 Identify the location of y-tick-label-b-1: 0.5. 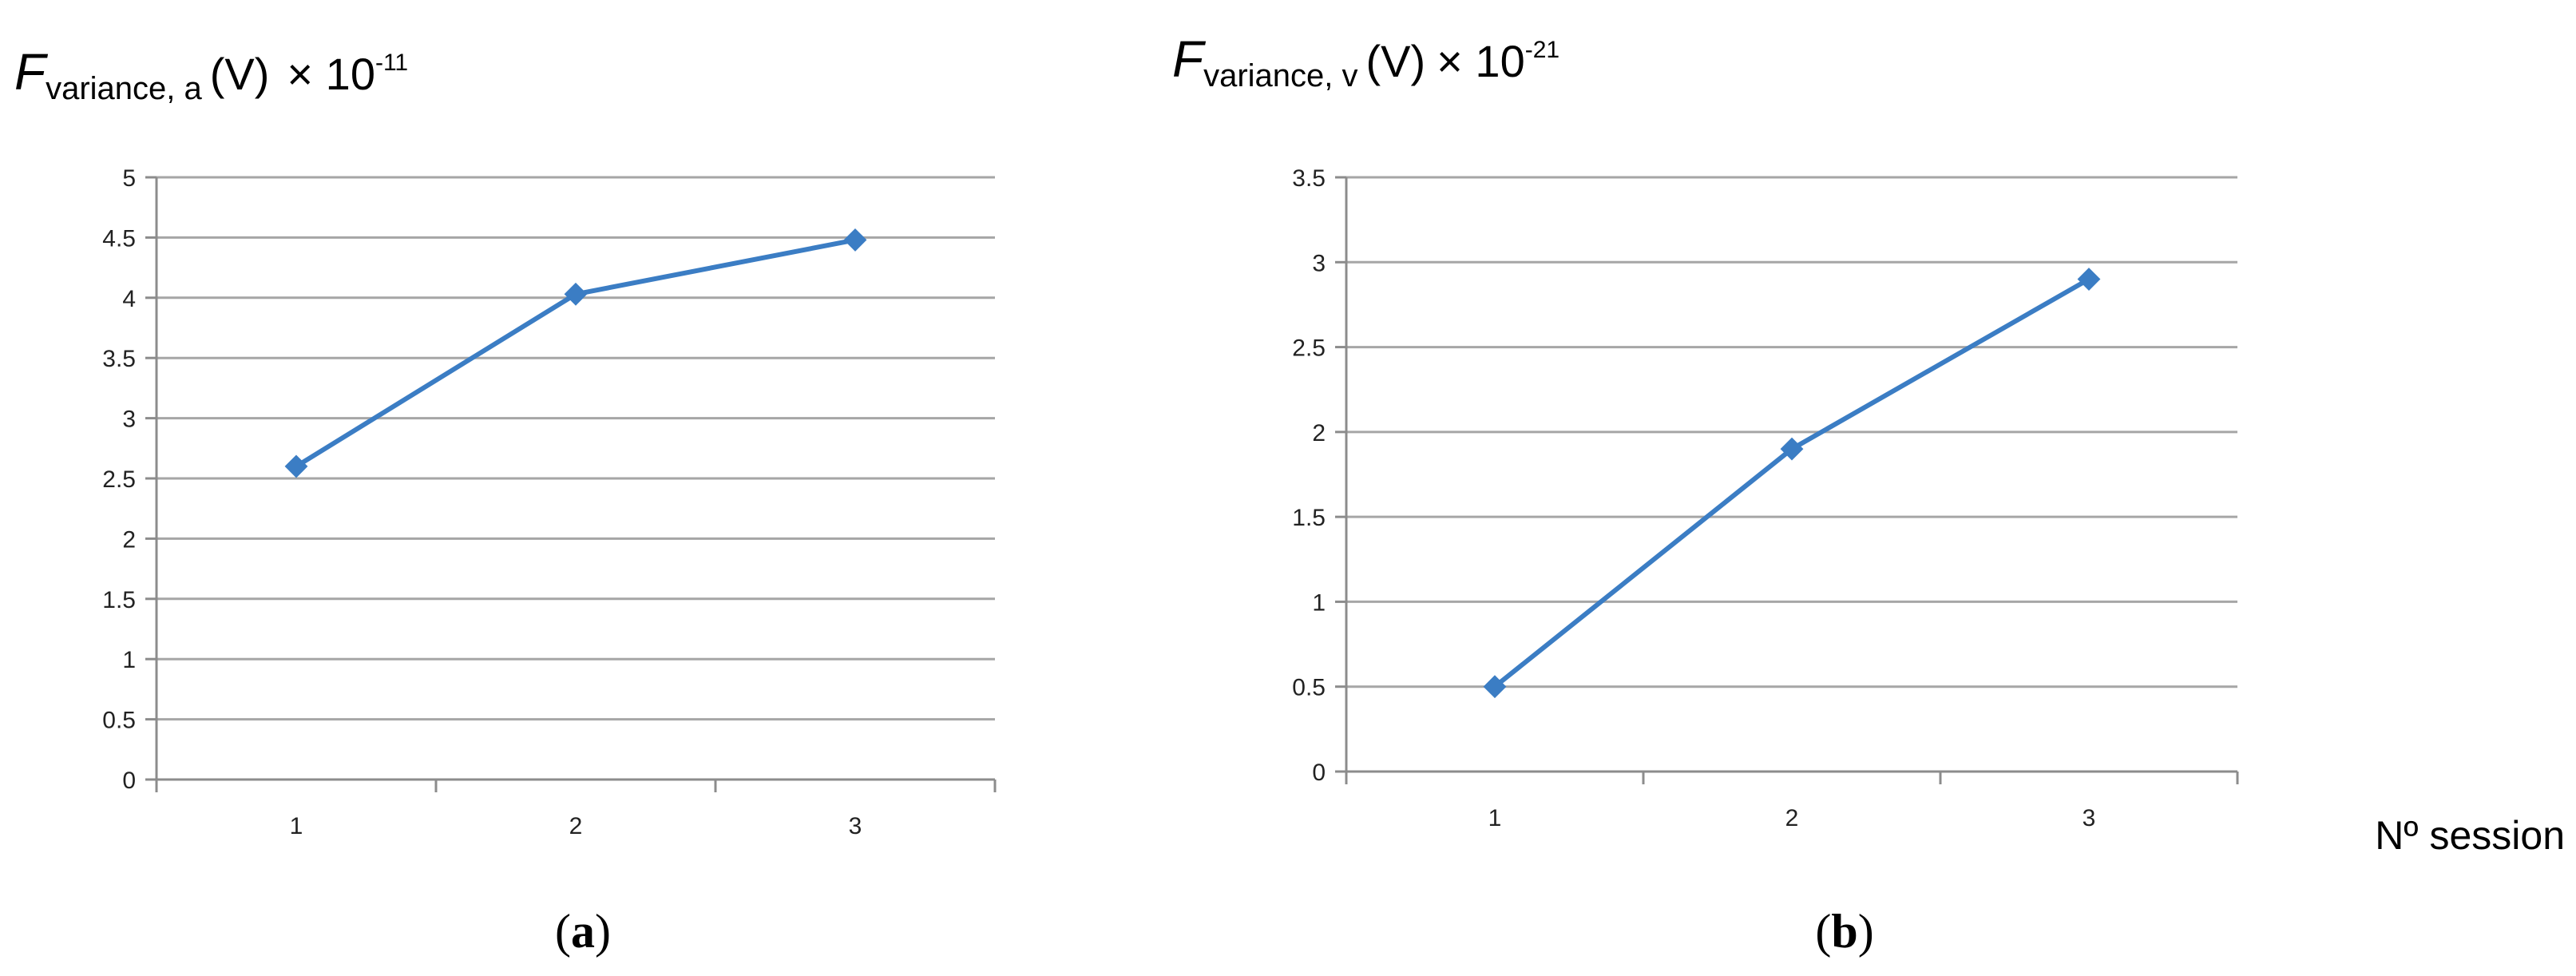
(1309, 688).